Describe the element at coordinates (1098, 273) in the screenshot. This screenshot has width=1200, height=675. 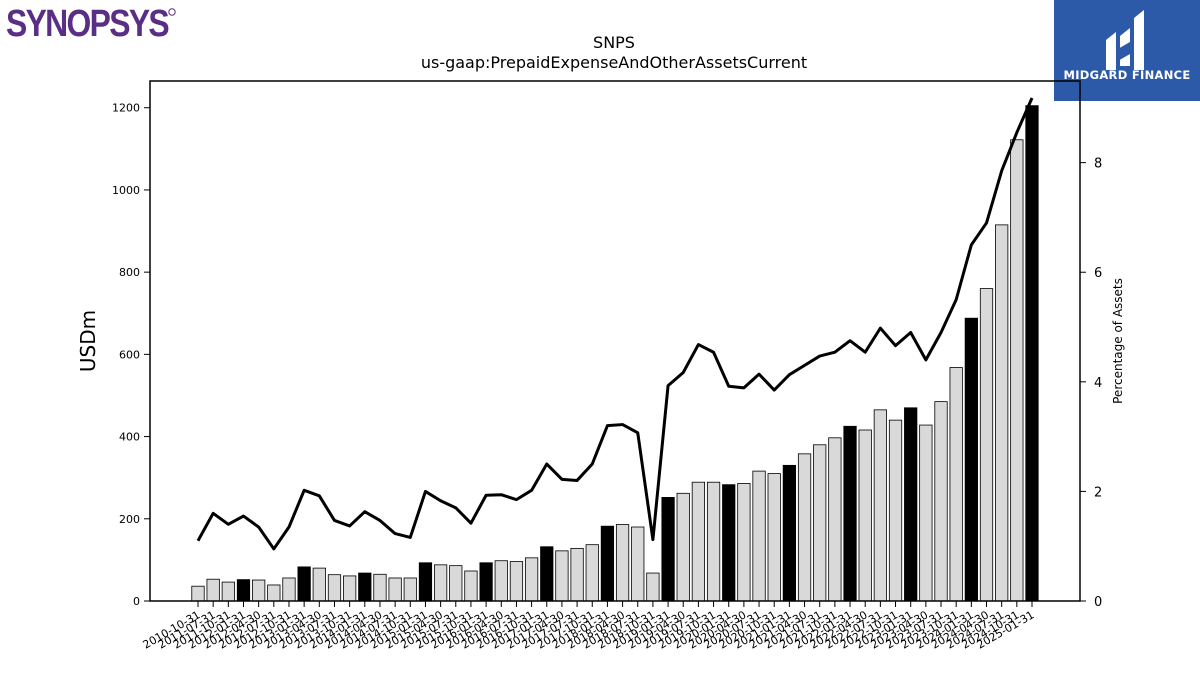
I see `y2-tick-label: 6` at that location.